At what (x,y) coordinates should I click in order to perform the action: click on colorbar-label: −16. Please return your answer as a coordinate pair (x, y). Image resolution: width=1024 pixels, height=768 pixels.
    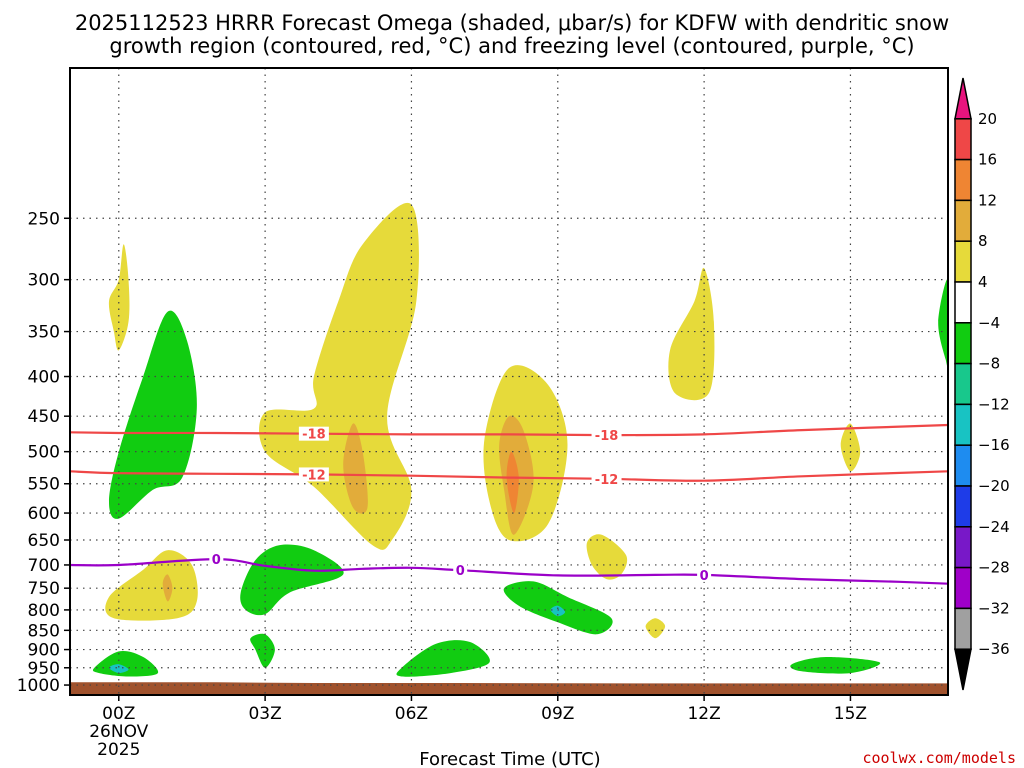
    Looking at the image, I should click on (994, 445).